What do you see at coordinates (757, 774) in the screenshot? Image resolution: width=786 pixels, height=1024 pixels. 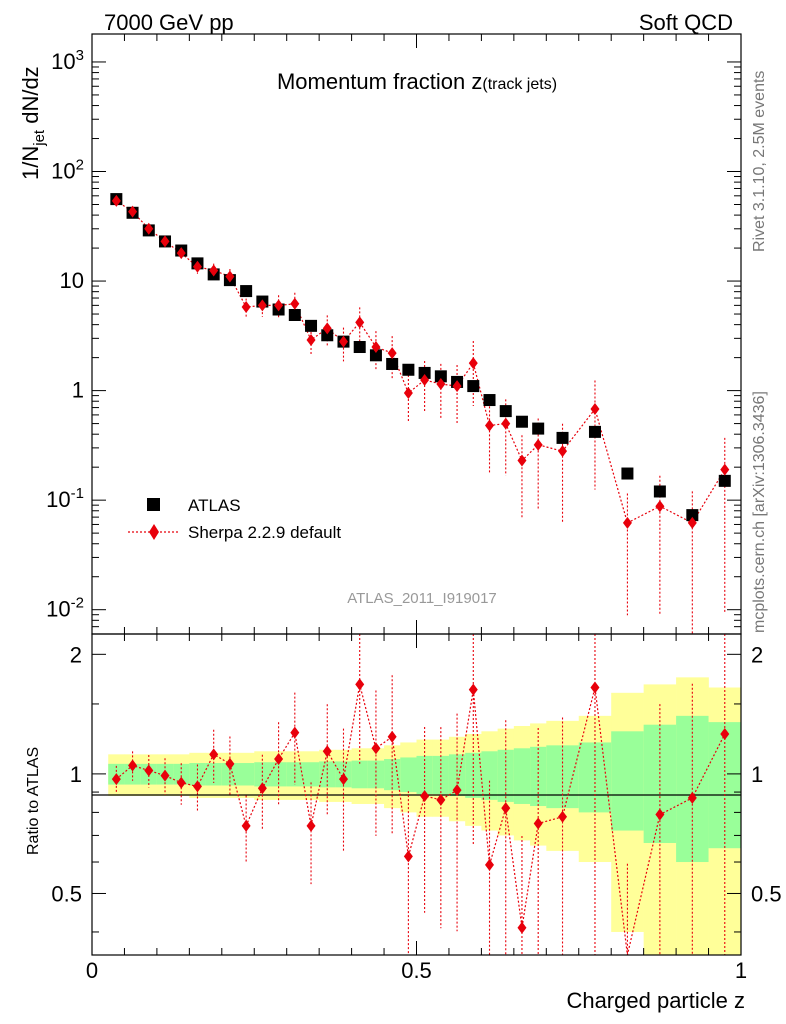 I see `ratio-ytick-label-right: 1` at bounding box center [757, 774].